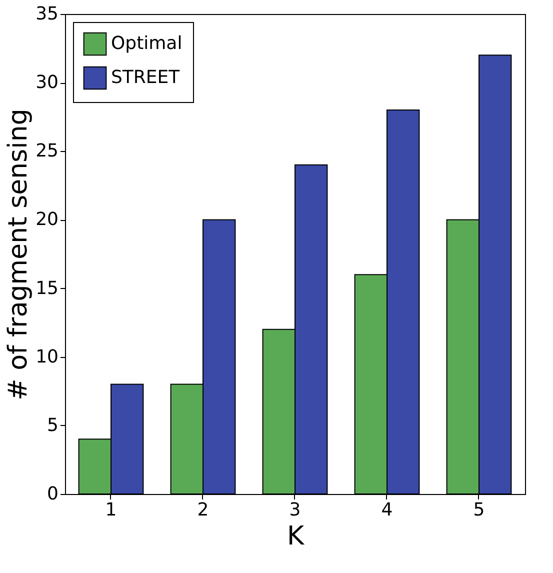 Image resolution: width=553 pixels, height=573 pixels. What do you see at coordinates (47, 219) in the screenshot?
I see `y-tick-label: 20` at bounding box center [47, 219].